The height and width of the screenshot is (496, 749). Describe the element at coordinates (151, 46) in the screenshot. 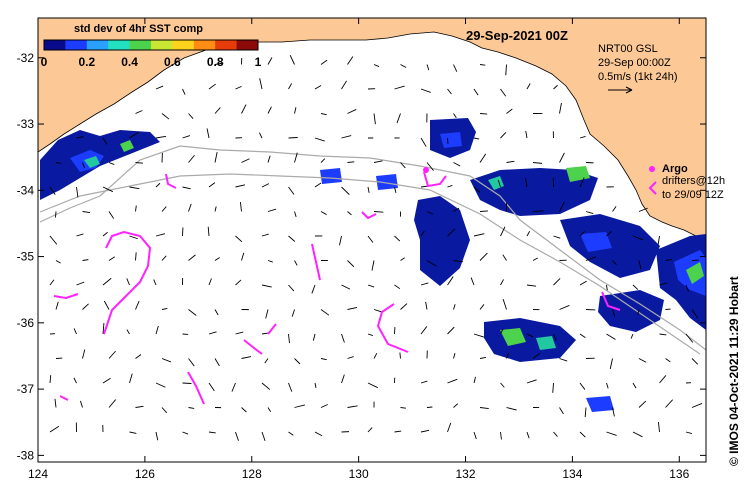

I see `colorbar: std dev of 4hr SST comp 0 0.2 0.4 0.6 0.8 1` at that location.